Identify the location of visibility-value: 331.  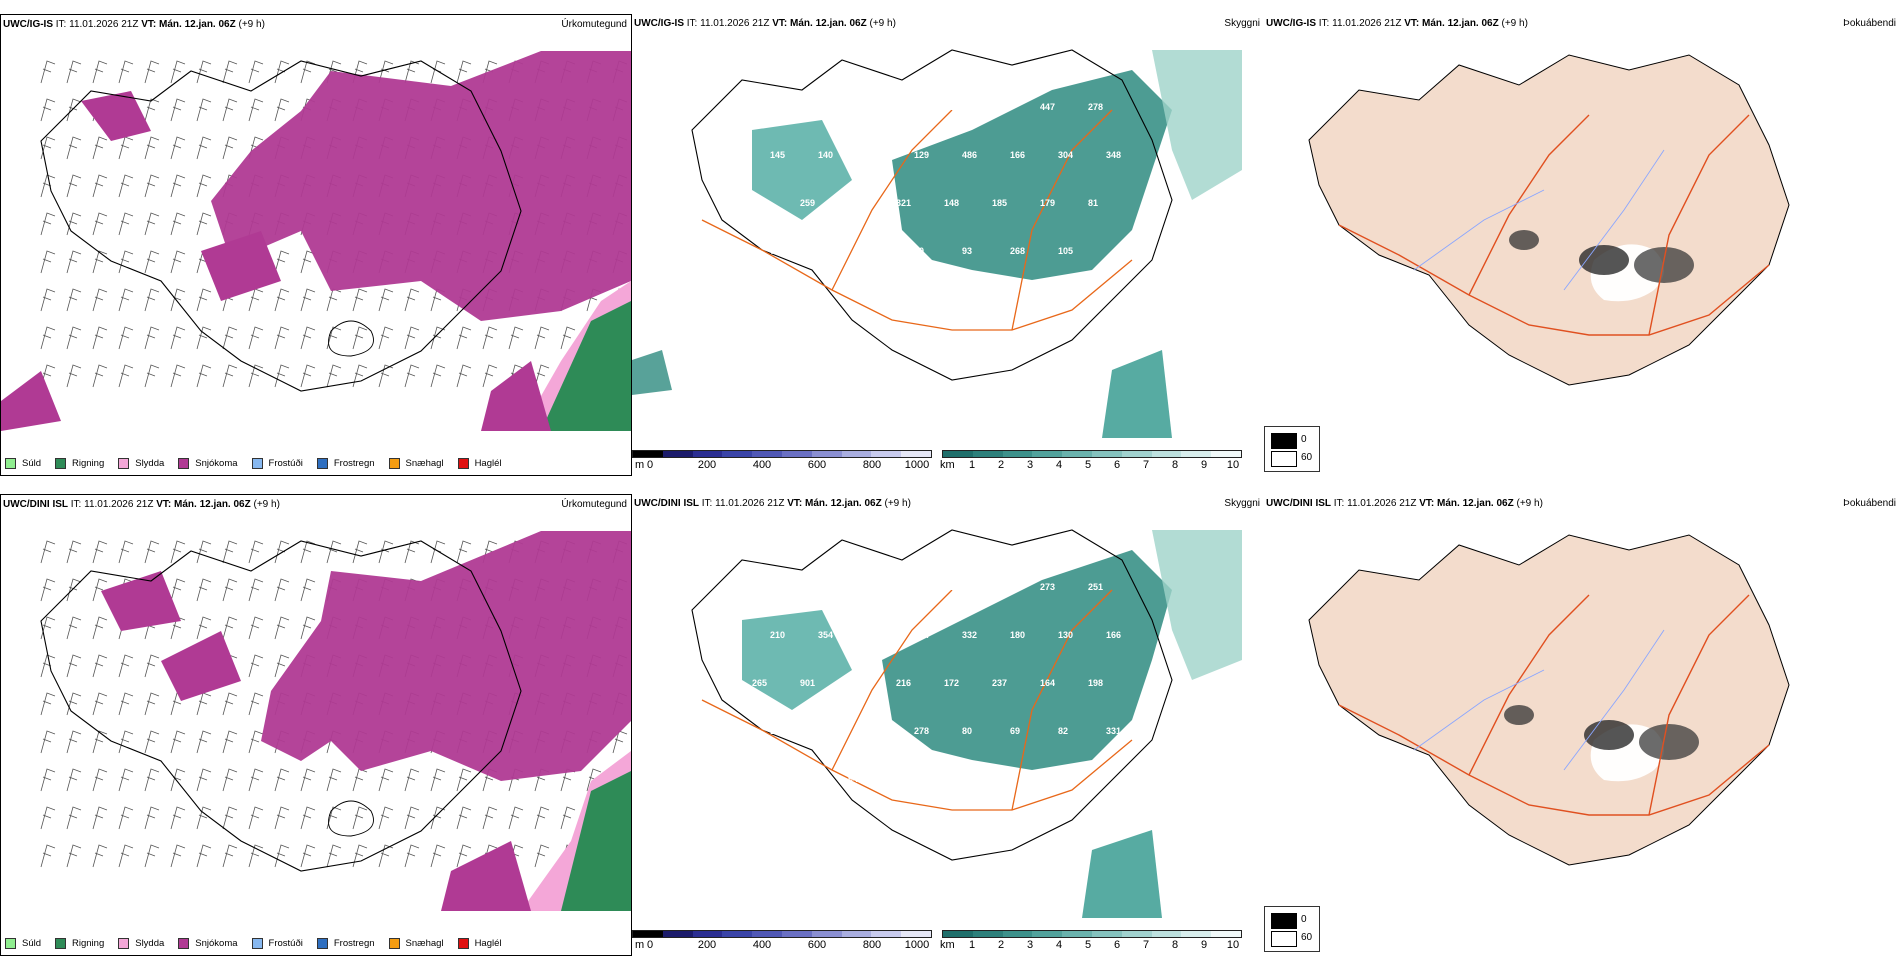
(1113, 731).